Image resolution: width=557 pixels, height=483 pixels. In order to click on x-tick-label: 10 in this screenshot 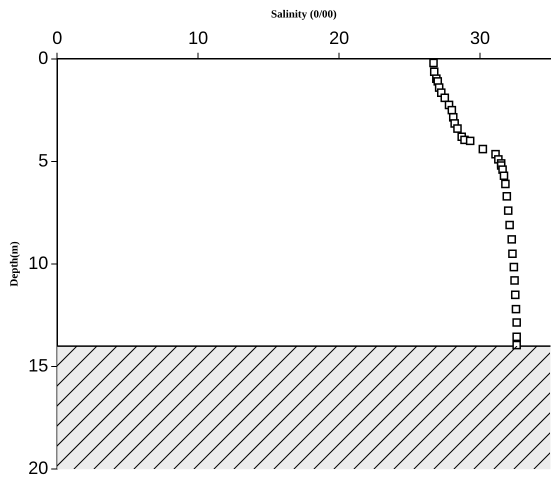, I will do `click(198, 38)`.